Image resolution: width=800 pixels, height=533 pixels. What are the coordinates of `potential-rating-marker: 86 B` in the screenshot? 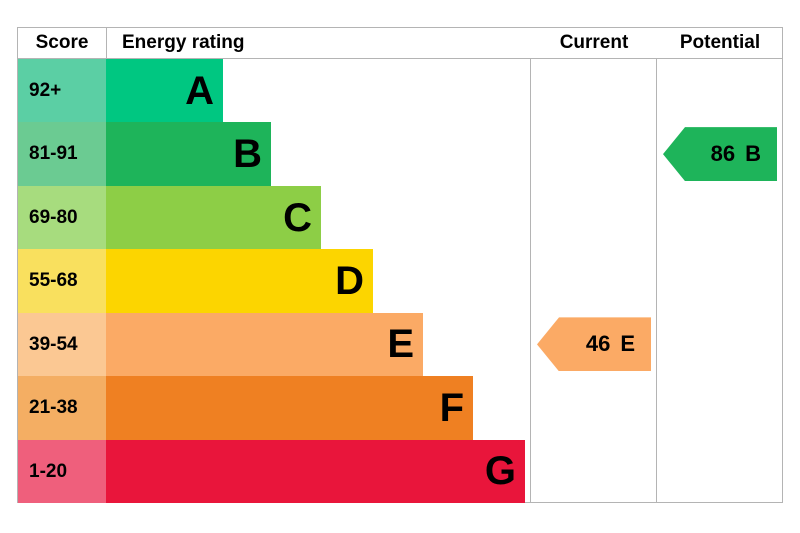 It's located at (720, 154).